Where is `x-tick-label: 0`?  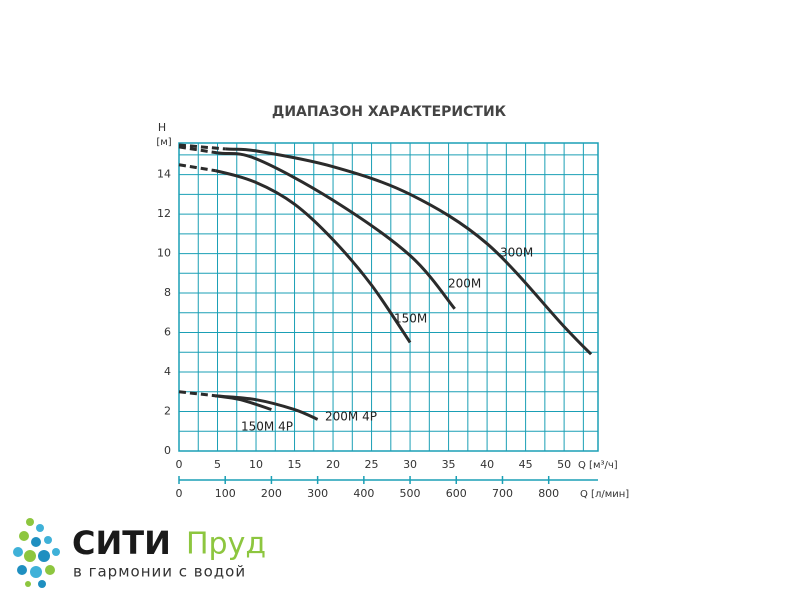 x-tick-label: 0 is located at coordinates (179, 464).